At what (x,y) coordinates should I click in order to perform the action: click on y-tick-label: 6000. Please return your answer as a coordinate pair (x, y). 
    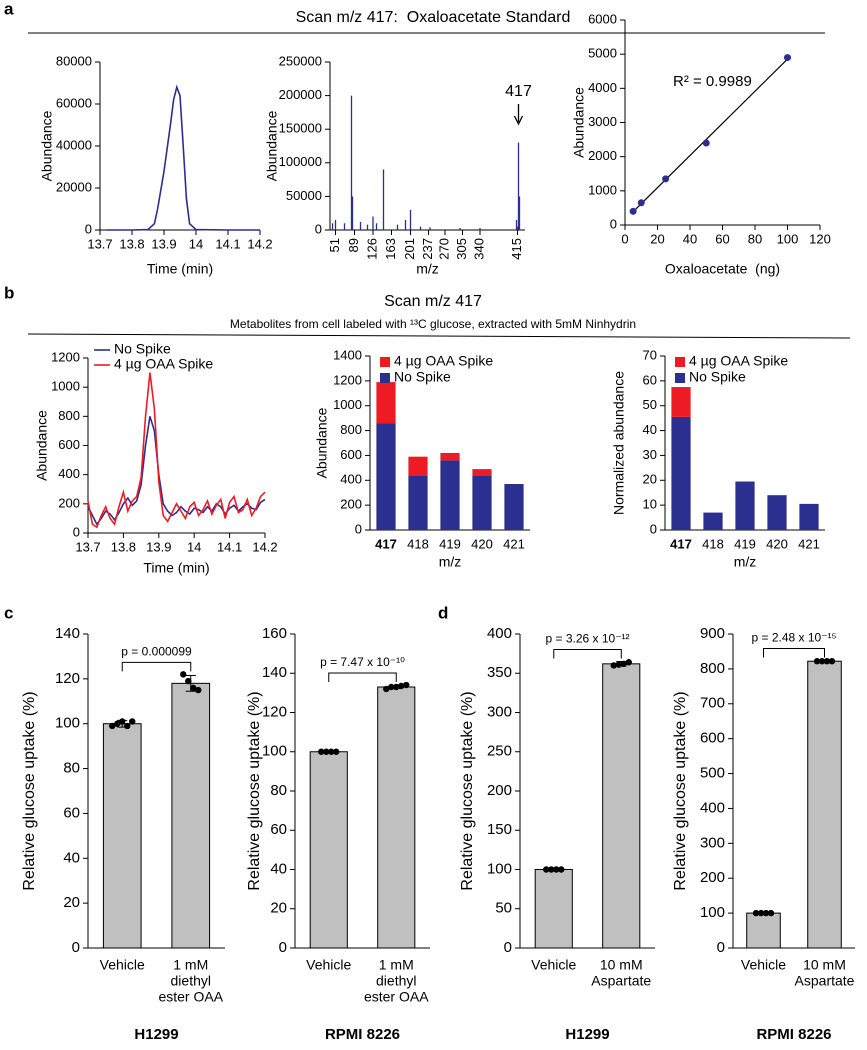
    Looking at the image, I should click on (602, 18).